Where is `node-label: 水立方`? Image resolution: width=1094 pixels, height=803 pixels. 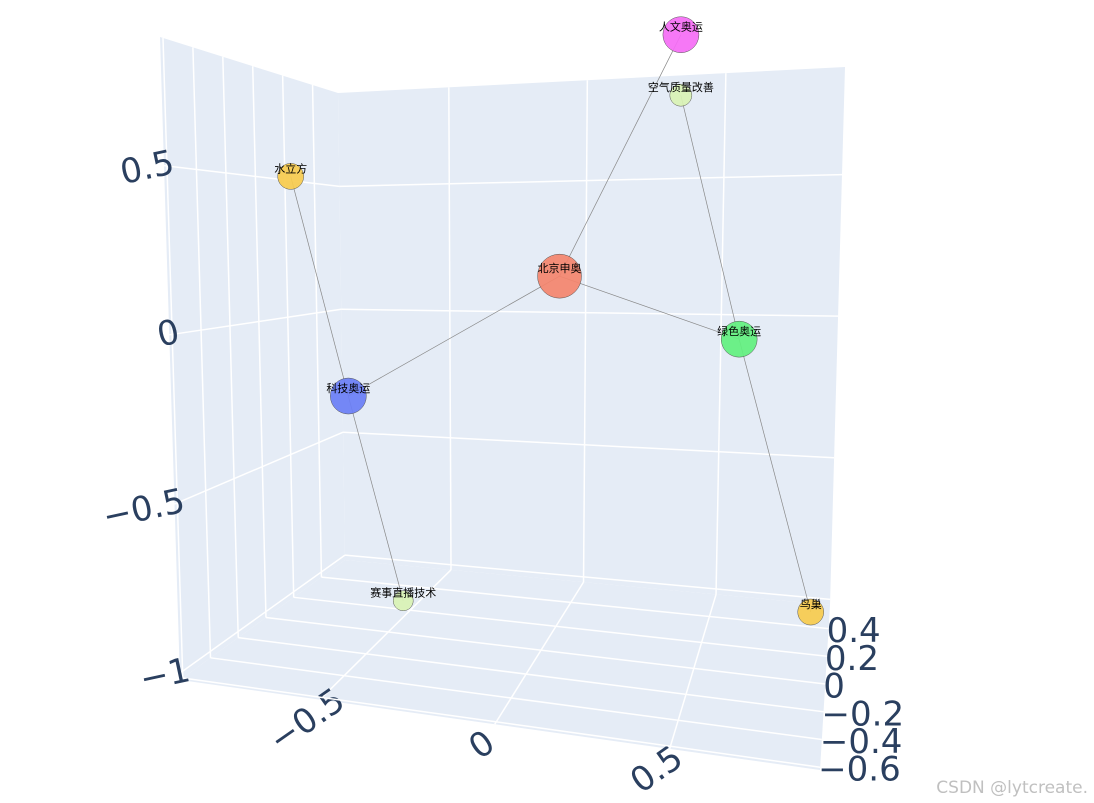
node-label: 水立方 is located at coordinates (290, 168).